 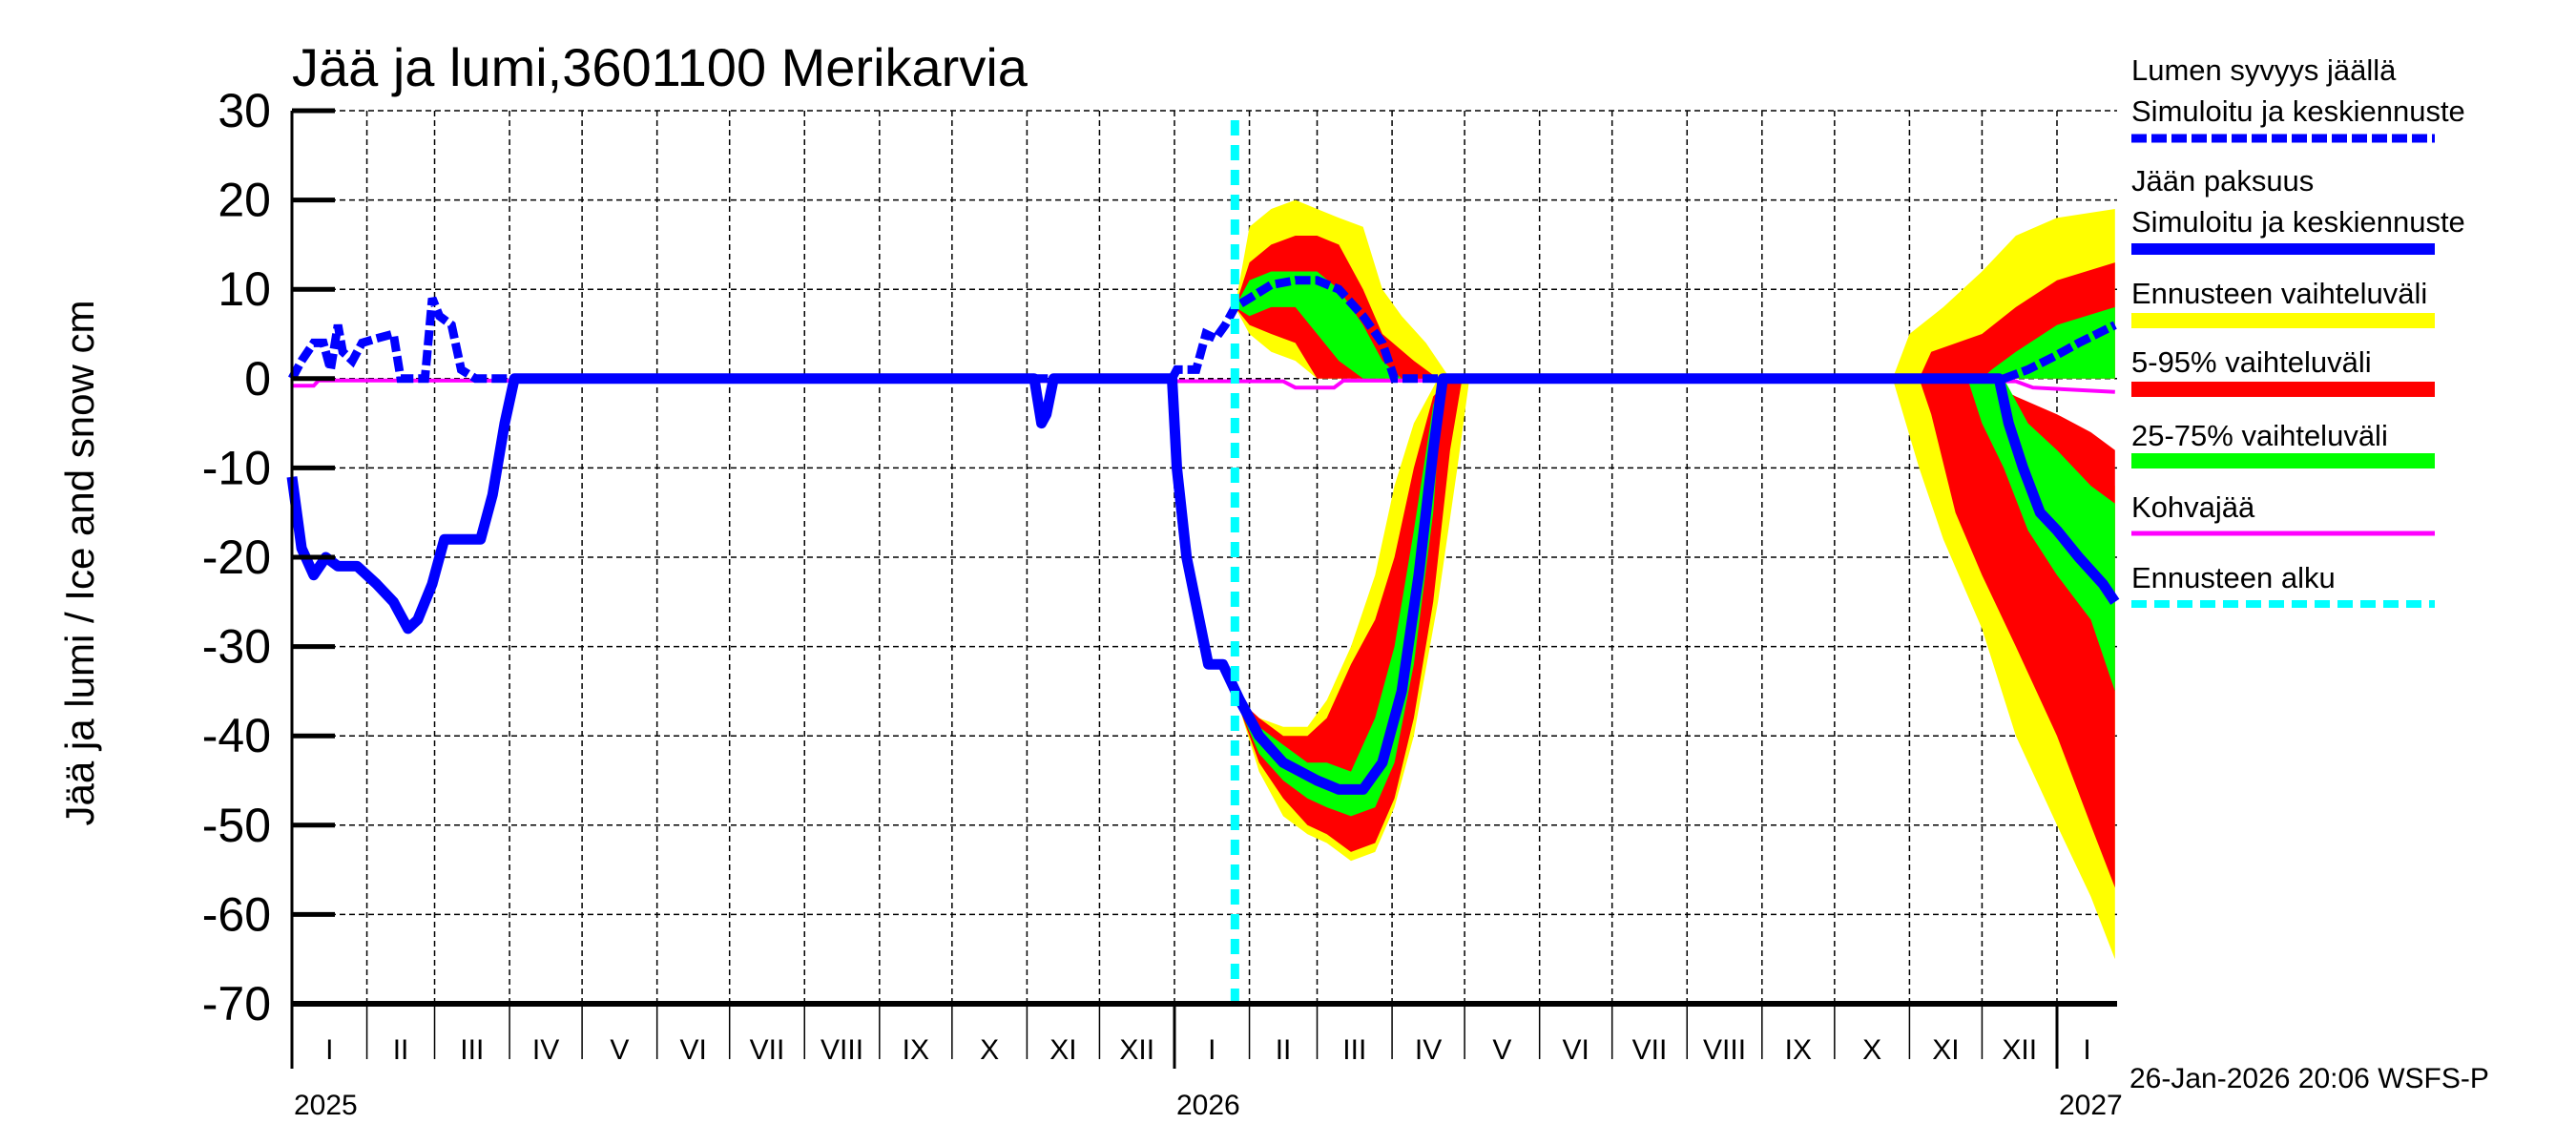 What do you see at coordinates (236, 647) in the screenshot?
I see `y-tick-label: -30` at bounding box center [236, 647].